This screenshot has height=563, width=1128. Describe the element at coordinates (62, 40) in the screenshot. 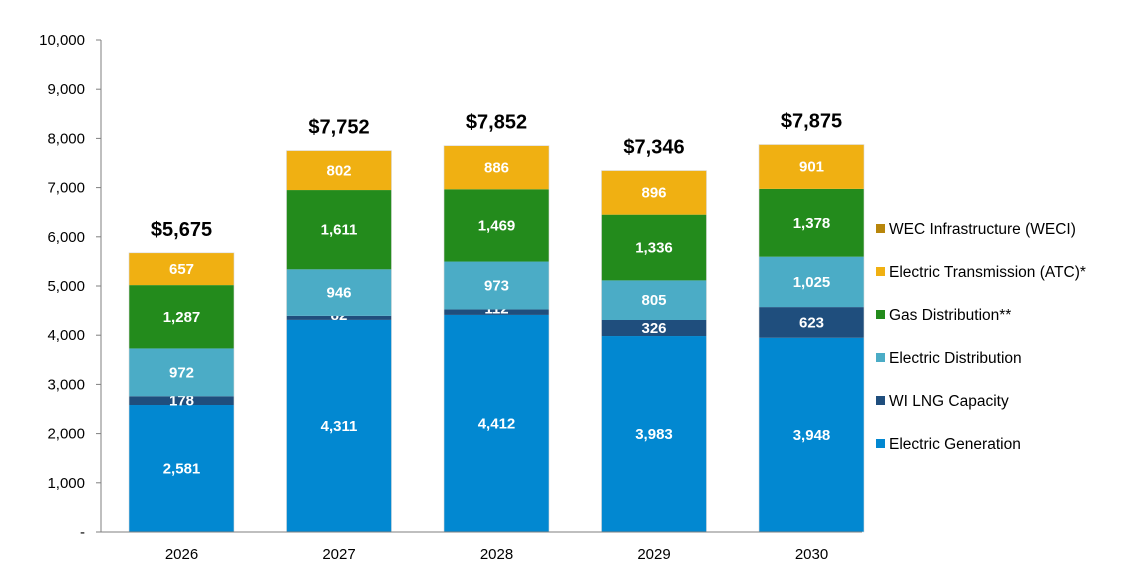

I see `y-tick-label: 10,000` at that location.